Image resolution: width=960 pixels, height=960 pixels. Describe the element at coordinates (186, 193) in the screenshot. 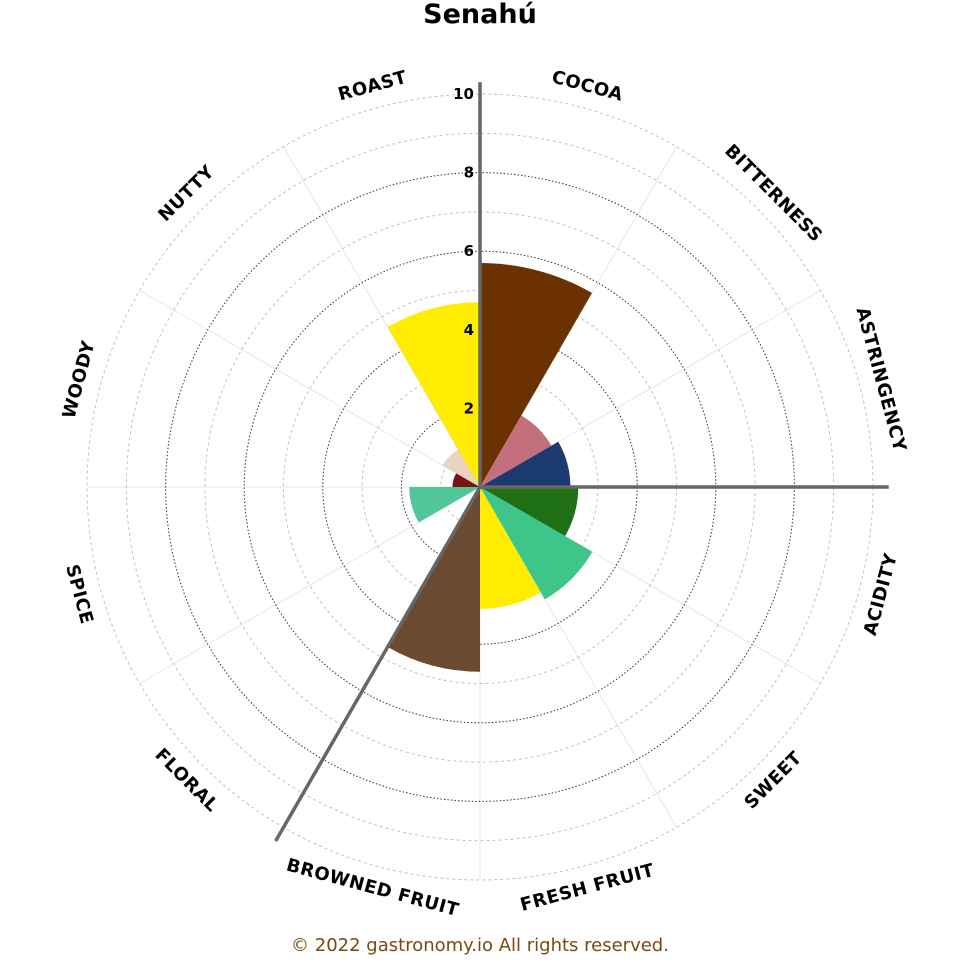

I see `category-label-nutty: NUTTY` at that location.